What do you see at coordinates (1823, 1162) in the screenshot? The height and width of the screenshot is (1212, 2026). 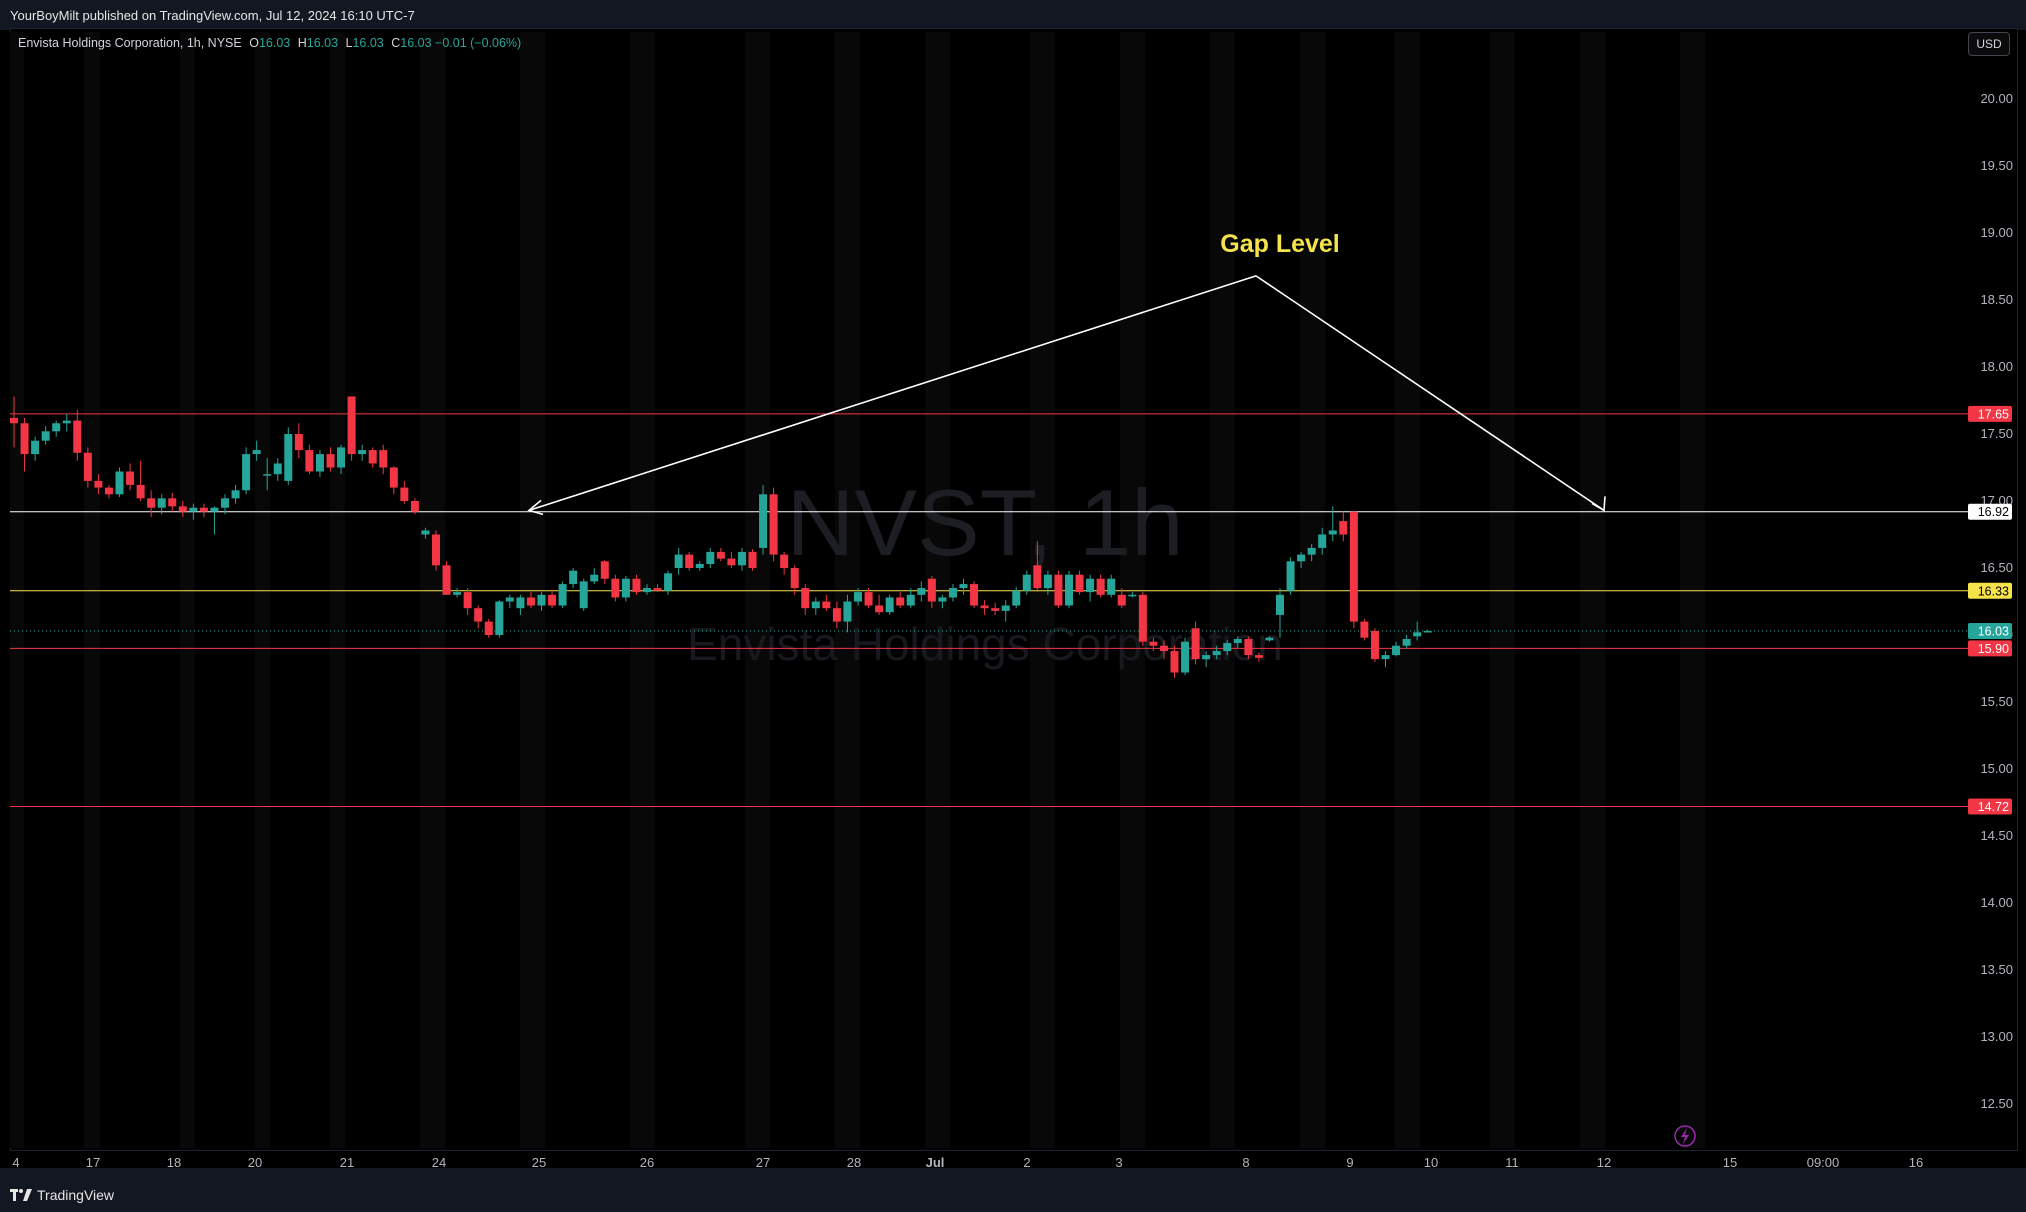 I see `x-tick-label: 09:00` at bounding box center [1823, 1162].